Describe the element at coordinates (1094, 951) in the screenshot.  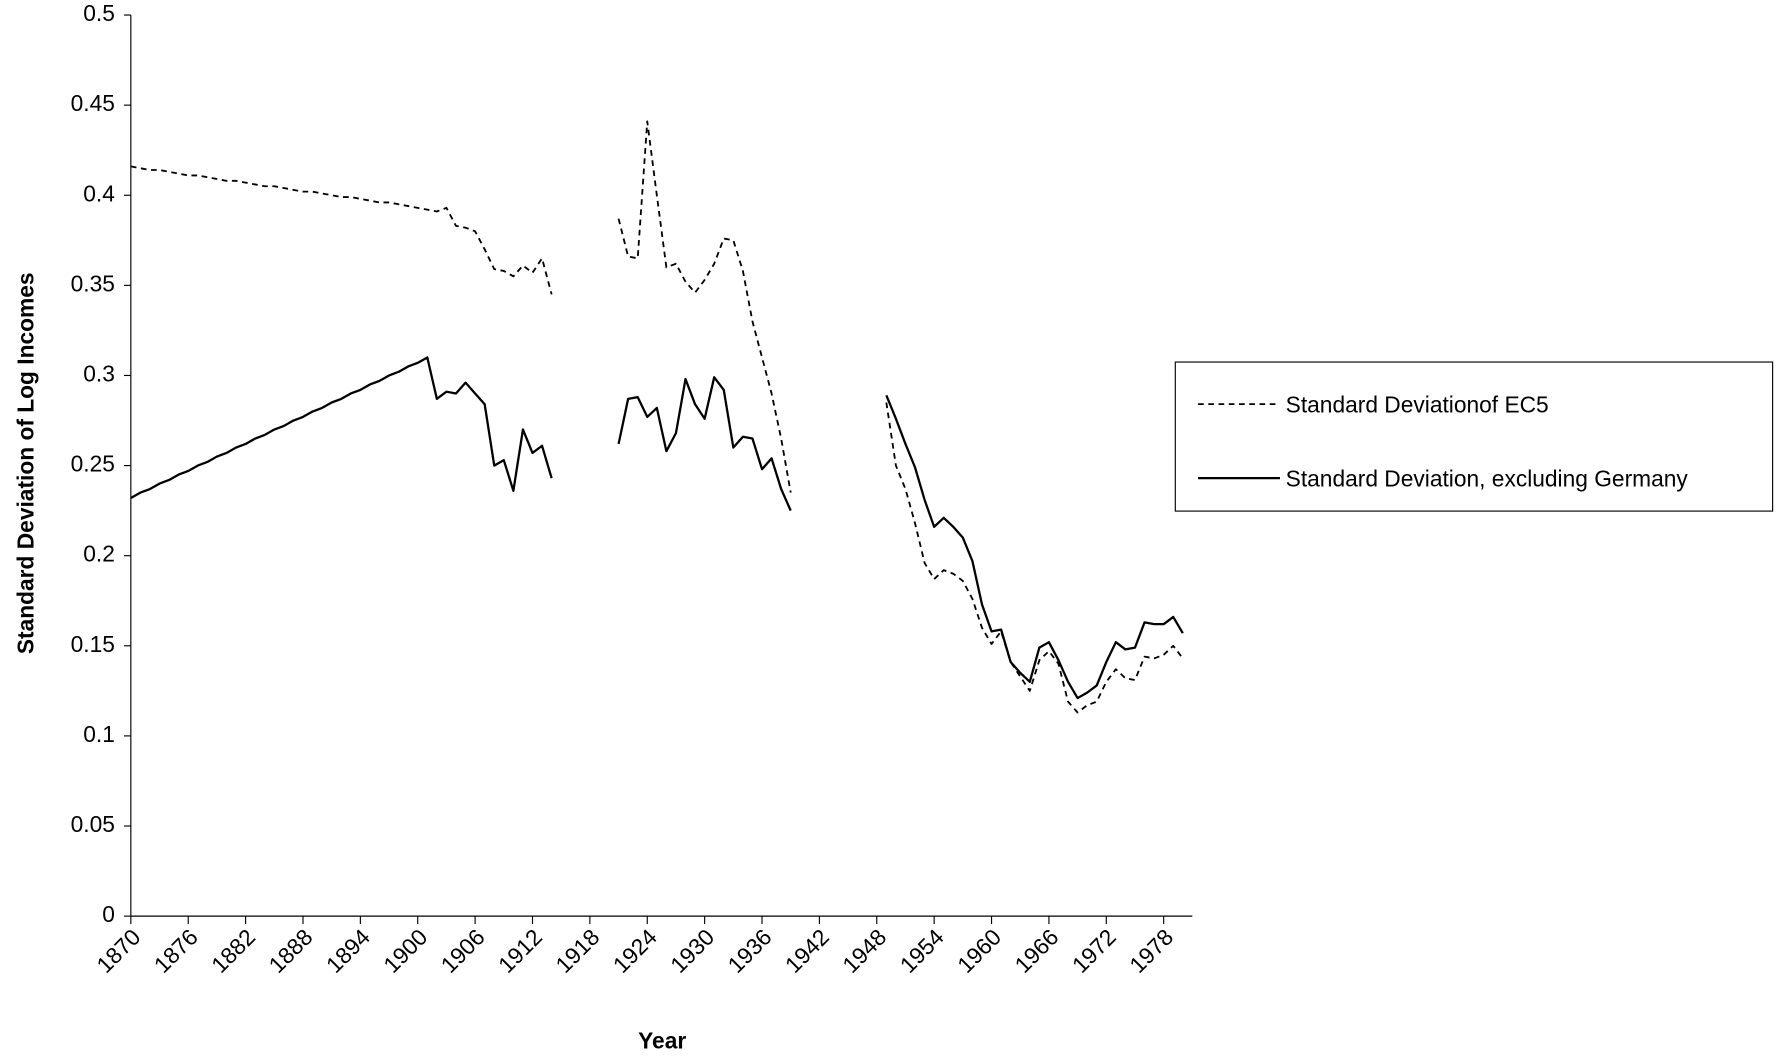
I see `x-tick-label: 1972` at that location.